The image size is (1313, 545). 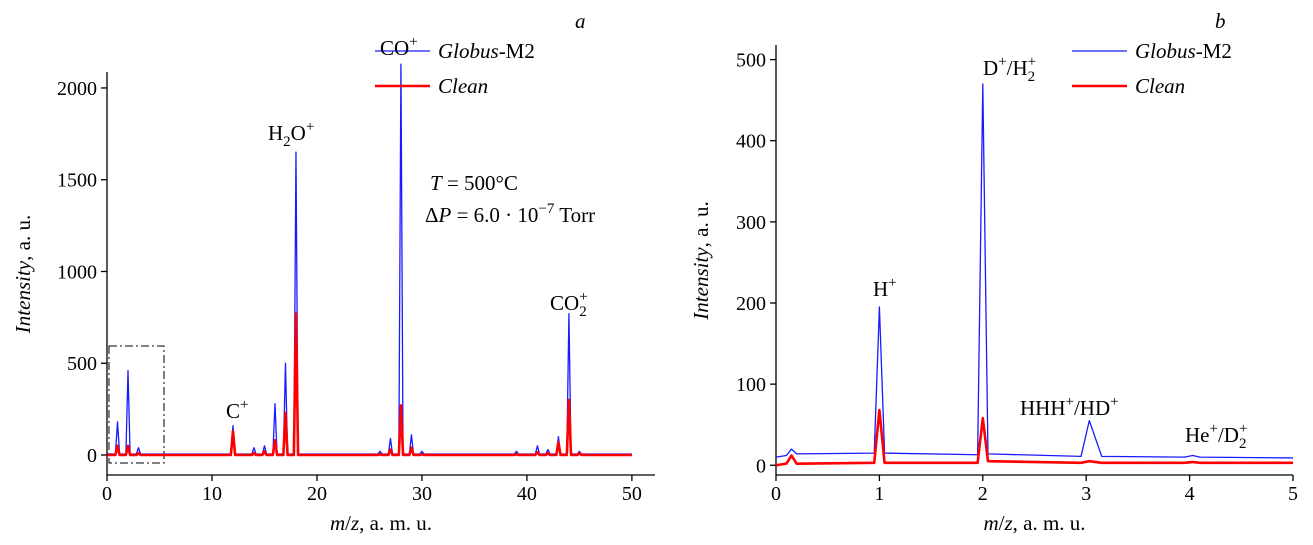 I want to click on x-tick-label: 5, so click(x=1293, y=494).